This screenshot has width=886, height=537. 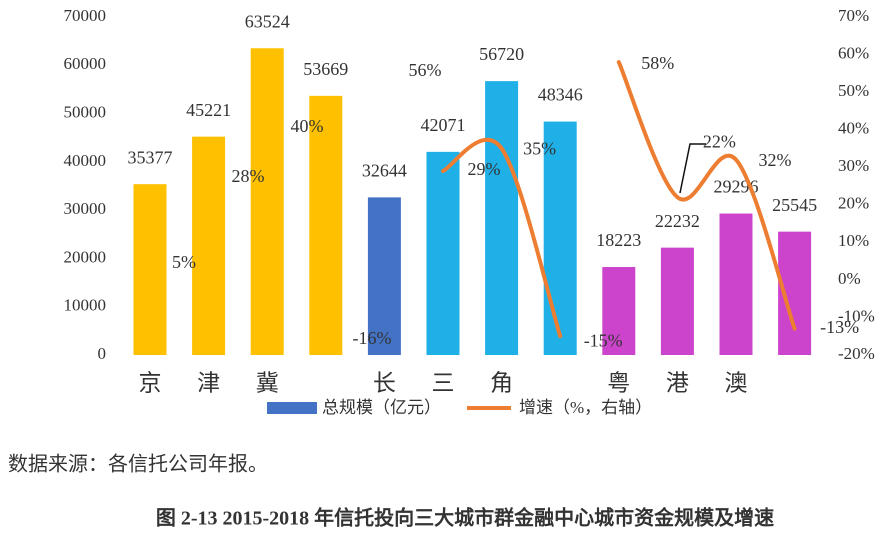 I want to click on bar-value-label: 48346, so click(x=560, y=95).